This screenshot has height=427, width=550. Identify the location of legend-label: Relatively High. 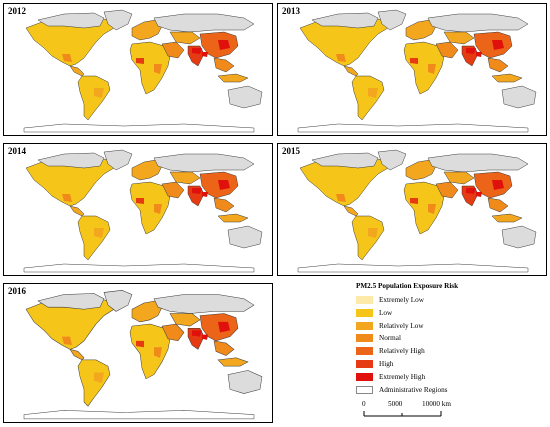
(402, 351).